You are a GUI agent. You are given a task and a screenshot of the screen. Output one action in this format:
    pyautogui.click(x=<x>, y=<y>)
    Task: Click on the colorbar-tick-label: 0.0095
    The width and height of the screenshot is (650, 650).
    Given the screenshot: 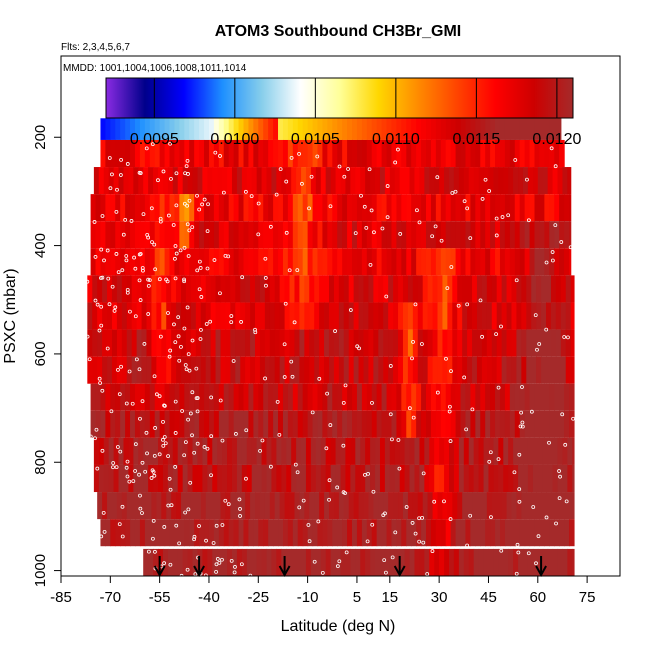 What is the action you would take?
    pyautogui.click(x=154, y=139)
    